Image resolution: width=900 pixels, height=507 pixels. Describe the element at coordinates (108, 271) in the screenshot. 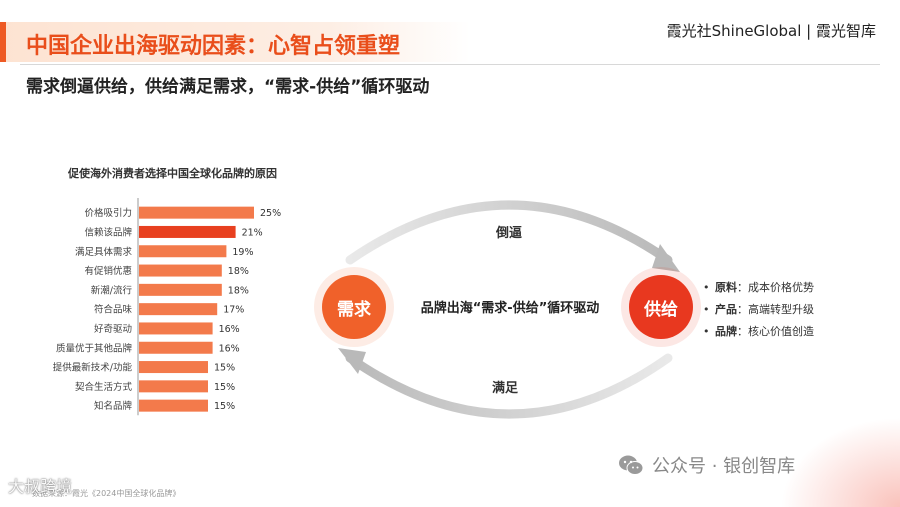

I see `category-label: 有促销优惠` at that location.